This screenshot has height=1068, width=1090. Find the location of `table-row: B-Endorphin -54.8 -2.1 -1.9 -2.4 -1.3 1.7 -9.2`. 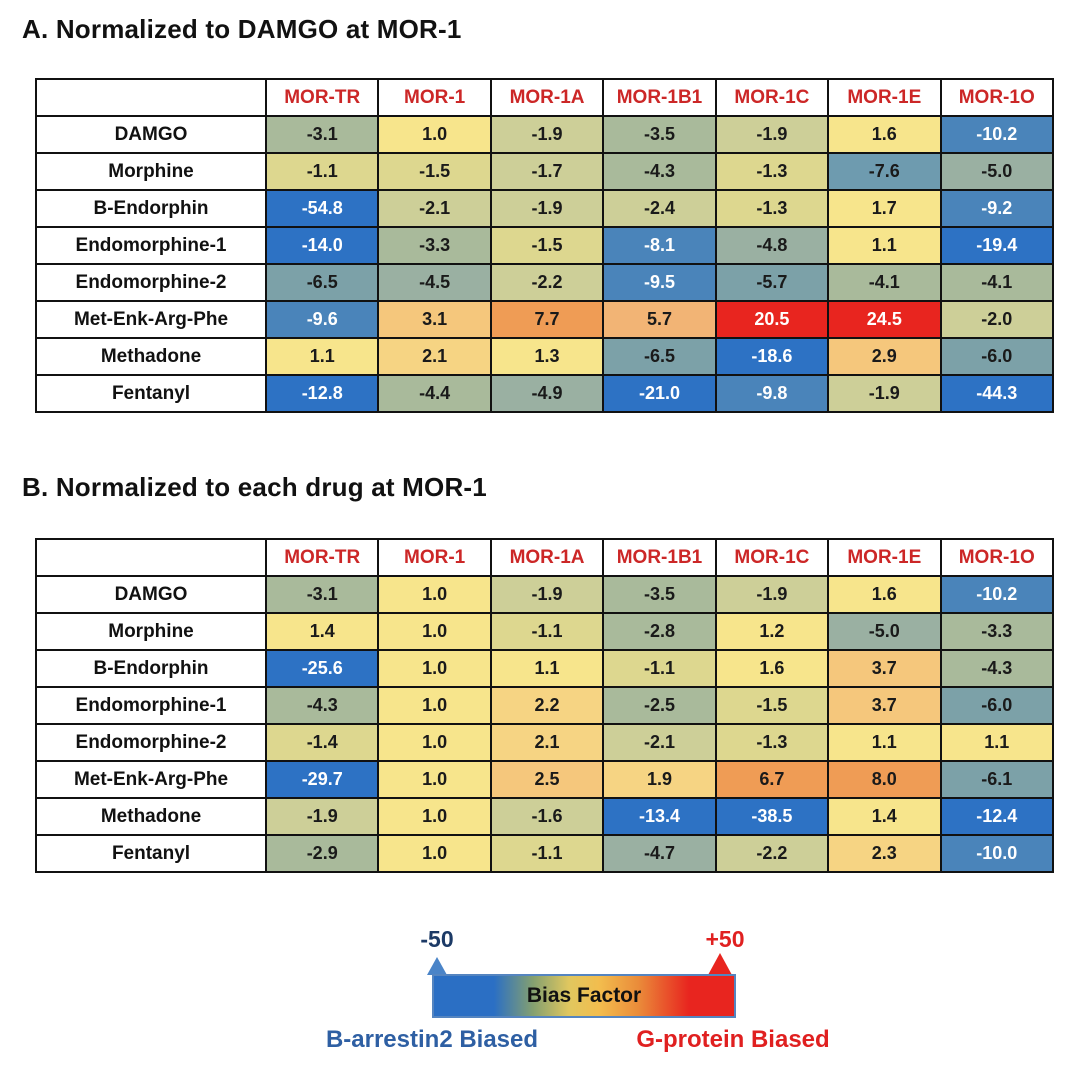

table-row: B-Endorphin -54.8 -2.1 -1.9 -2.4 -1.3 1.7 -9.2 is located at coordinates (544, 208).